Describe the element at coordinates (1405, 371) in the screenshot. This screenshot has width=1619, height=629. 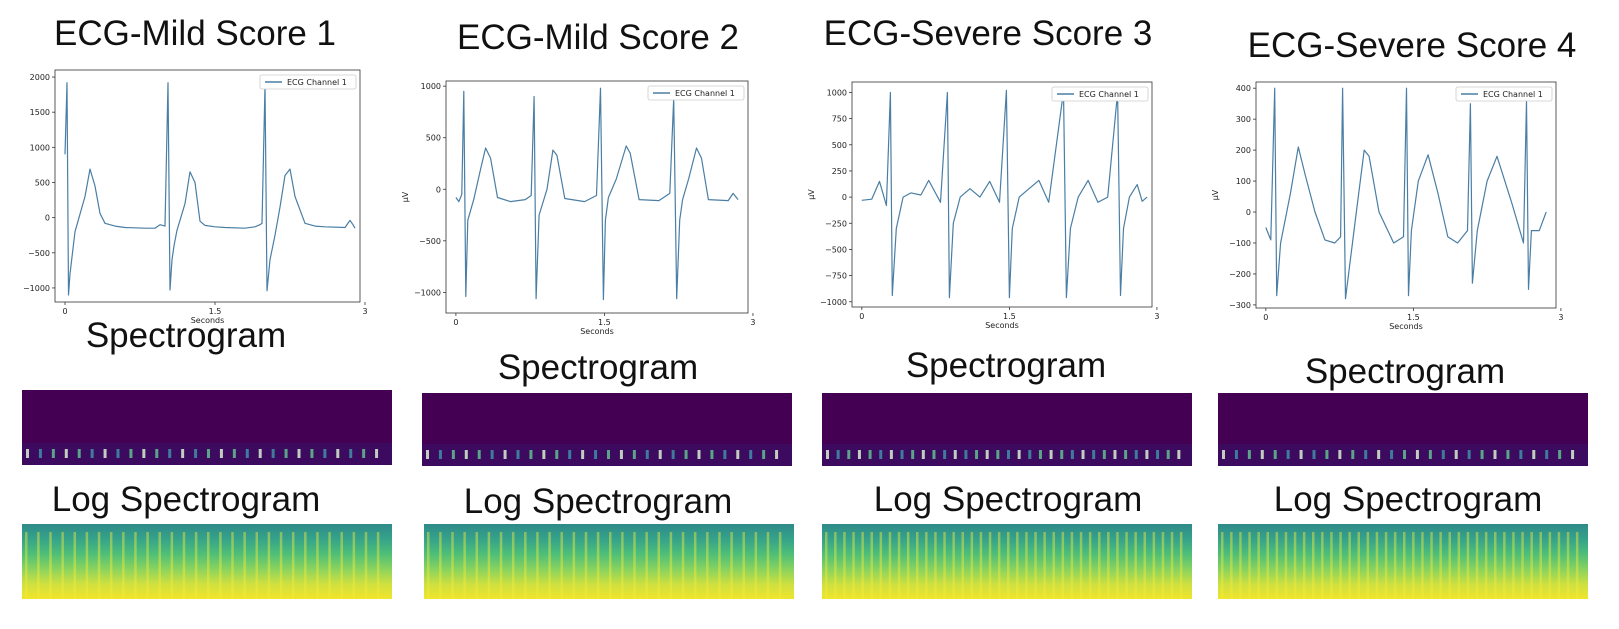
I see `spectrogram-title: Spectrogram` at that location.